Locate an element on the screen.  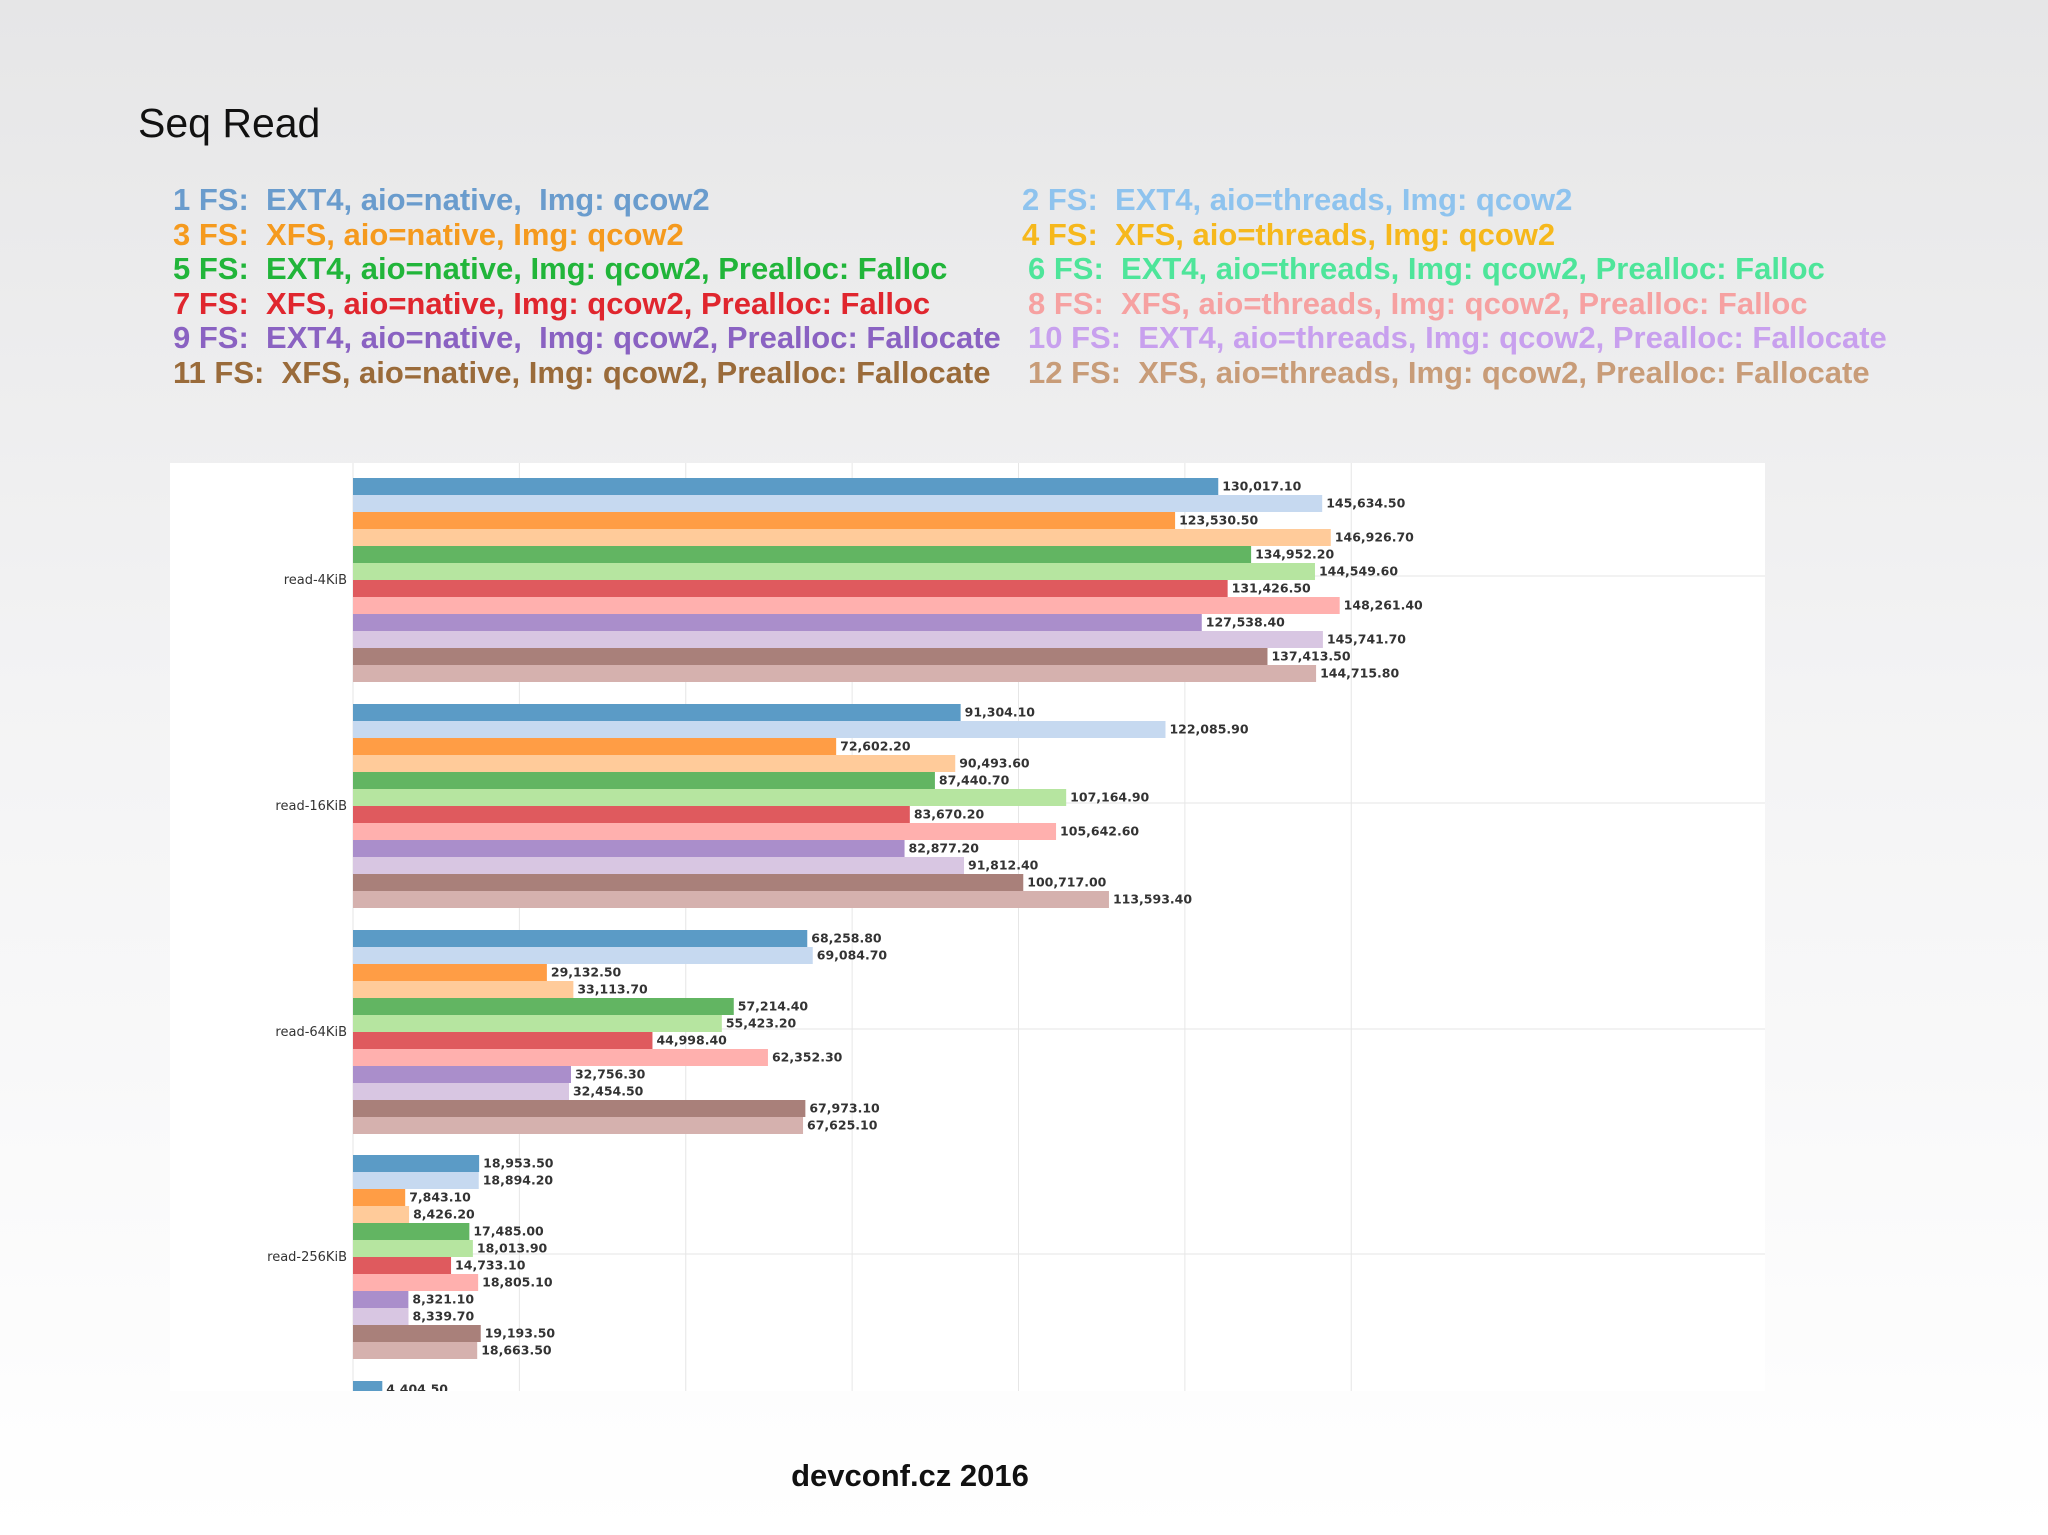
data-label: 18,953.50 is located at coordinates (518, 1163).